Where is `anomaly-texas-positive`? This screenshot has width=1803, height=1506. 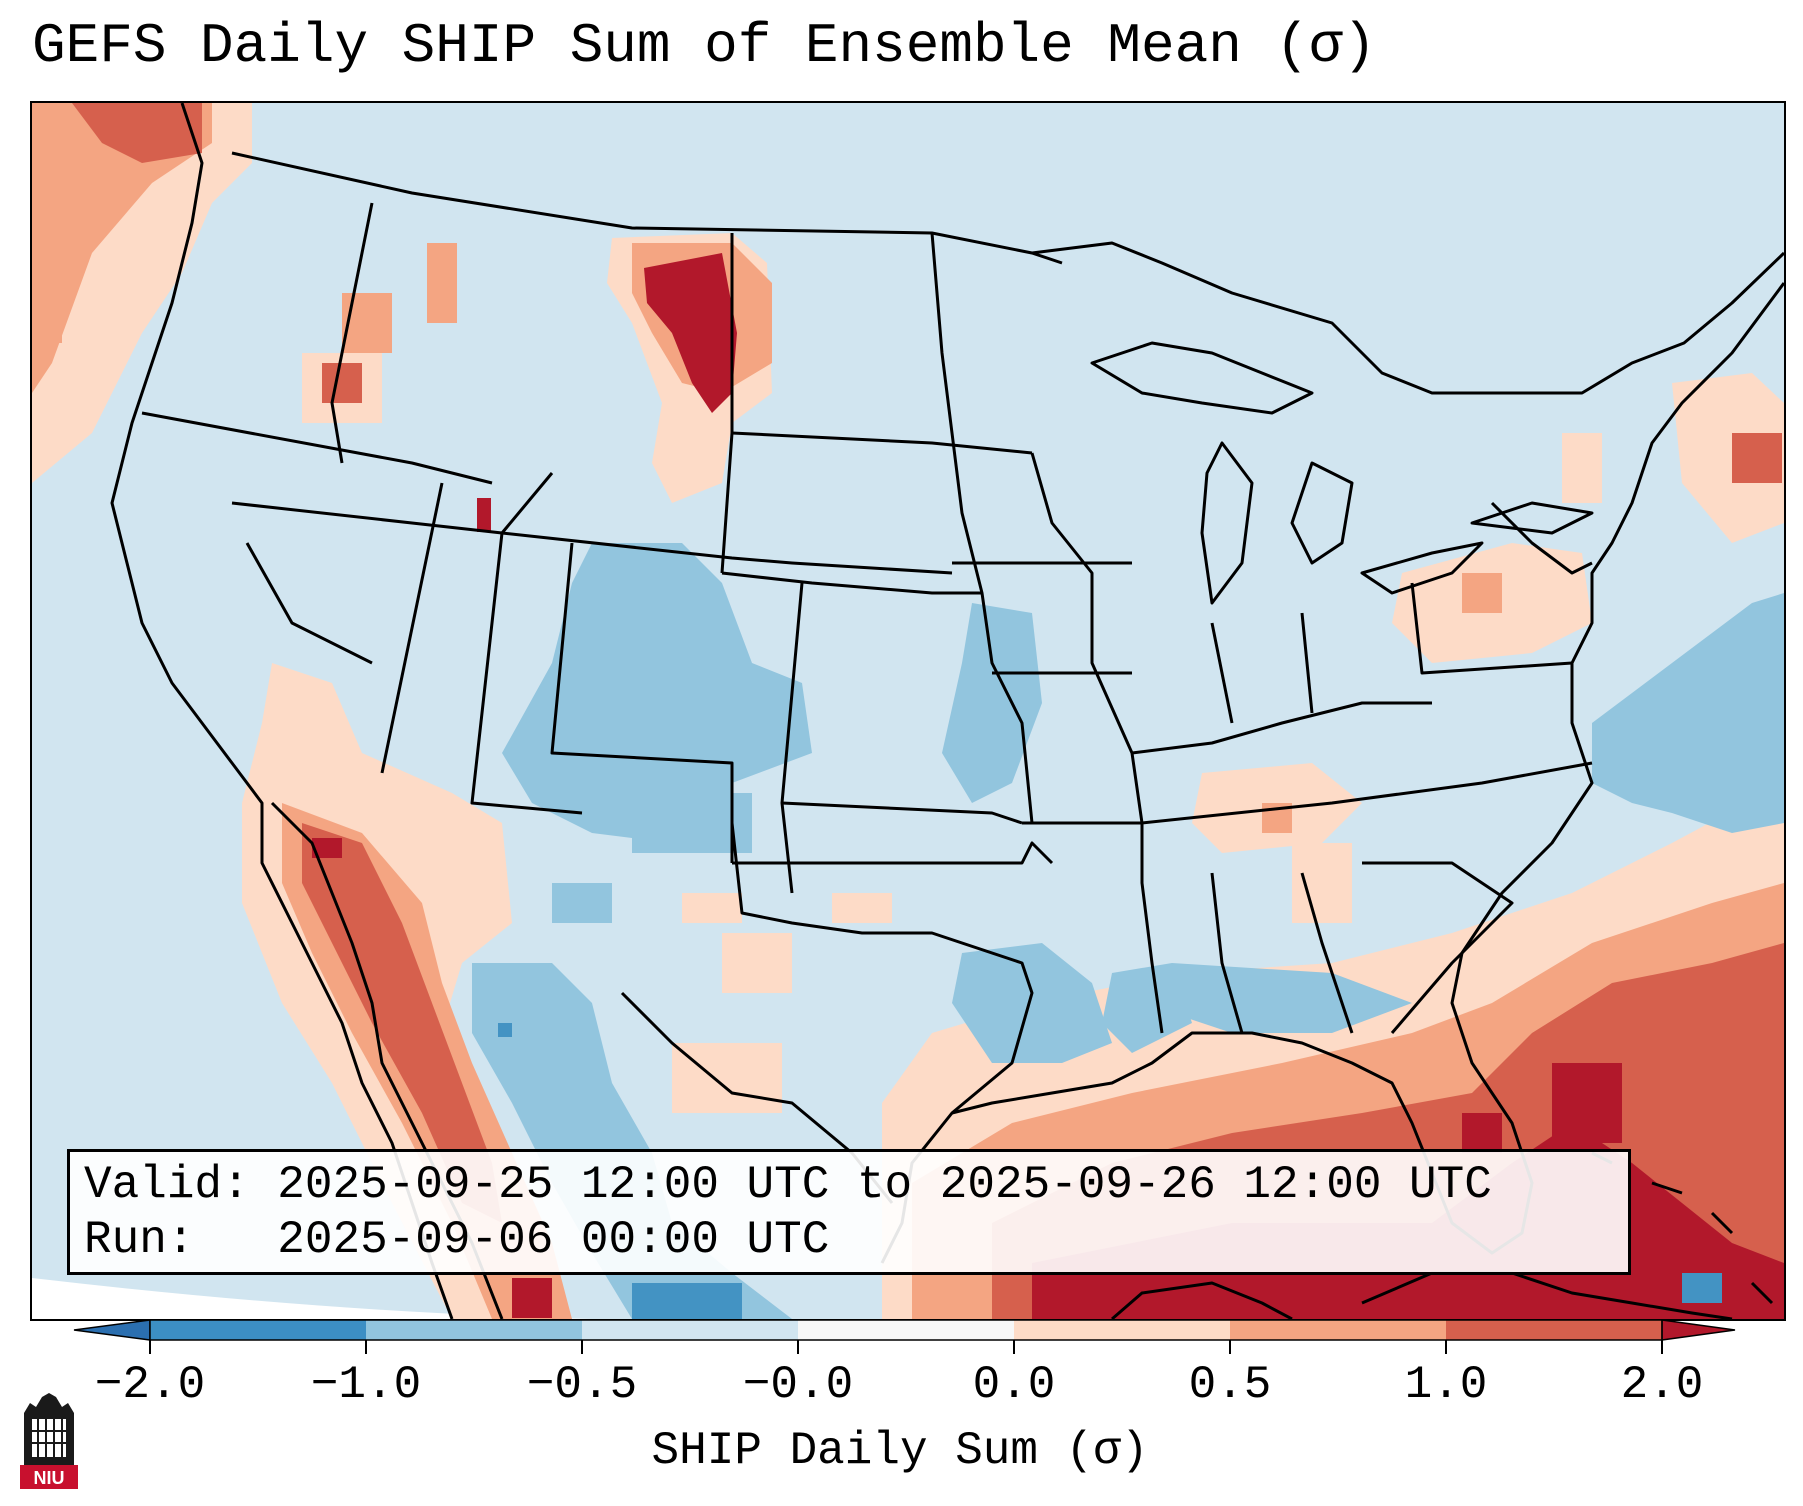 anomaly-texas-positive is located at coordinates (782, 1003).